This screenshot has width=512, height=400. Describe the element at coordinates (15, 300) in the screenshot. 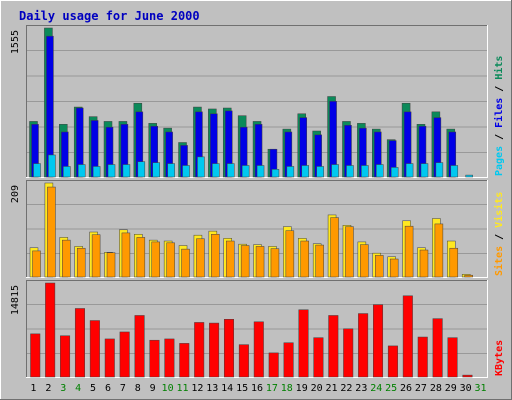

I see `y-max-label: 14815` at that location.